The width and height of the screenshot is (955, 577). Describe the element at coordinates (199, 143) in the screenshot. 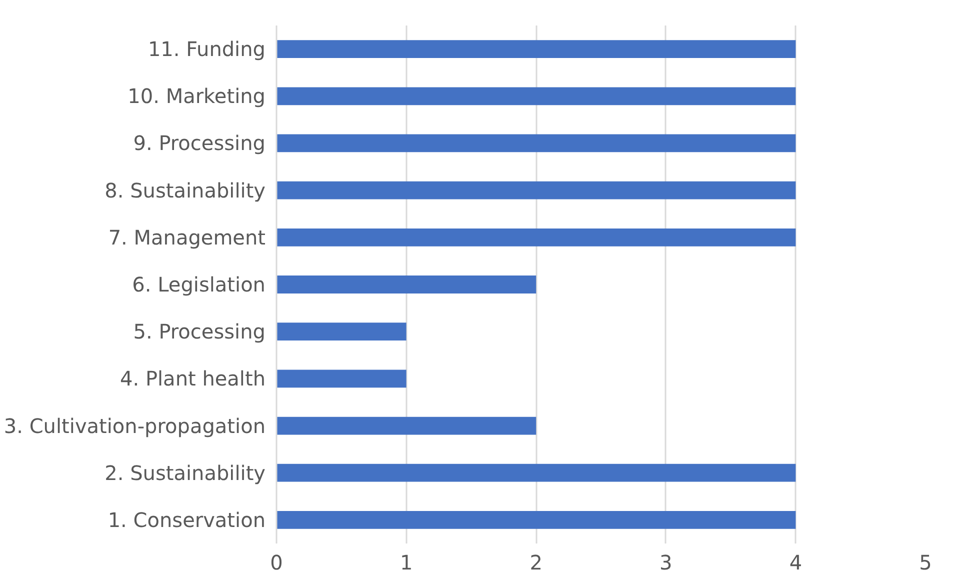

I see `y-tick-label: 9. Processing` at that location.